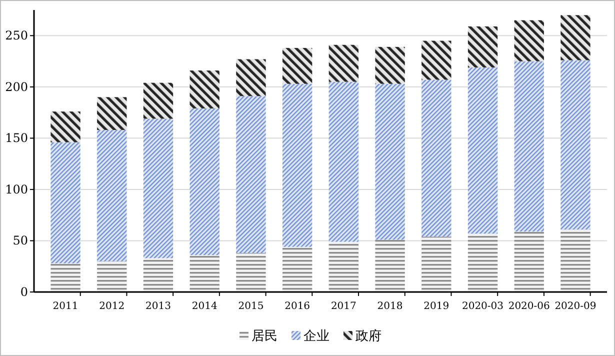 The height and width of the screenshot is (356, 615). Describe the element at coordinates (65, 306) in the screenshot. I see `x-tick-label: 2011` at that location.